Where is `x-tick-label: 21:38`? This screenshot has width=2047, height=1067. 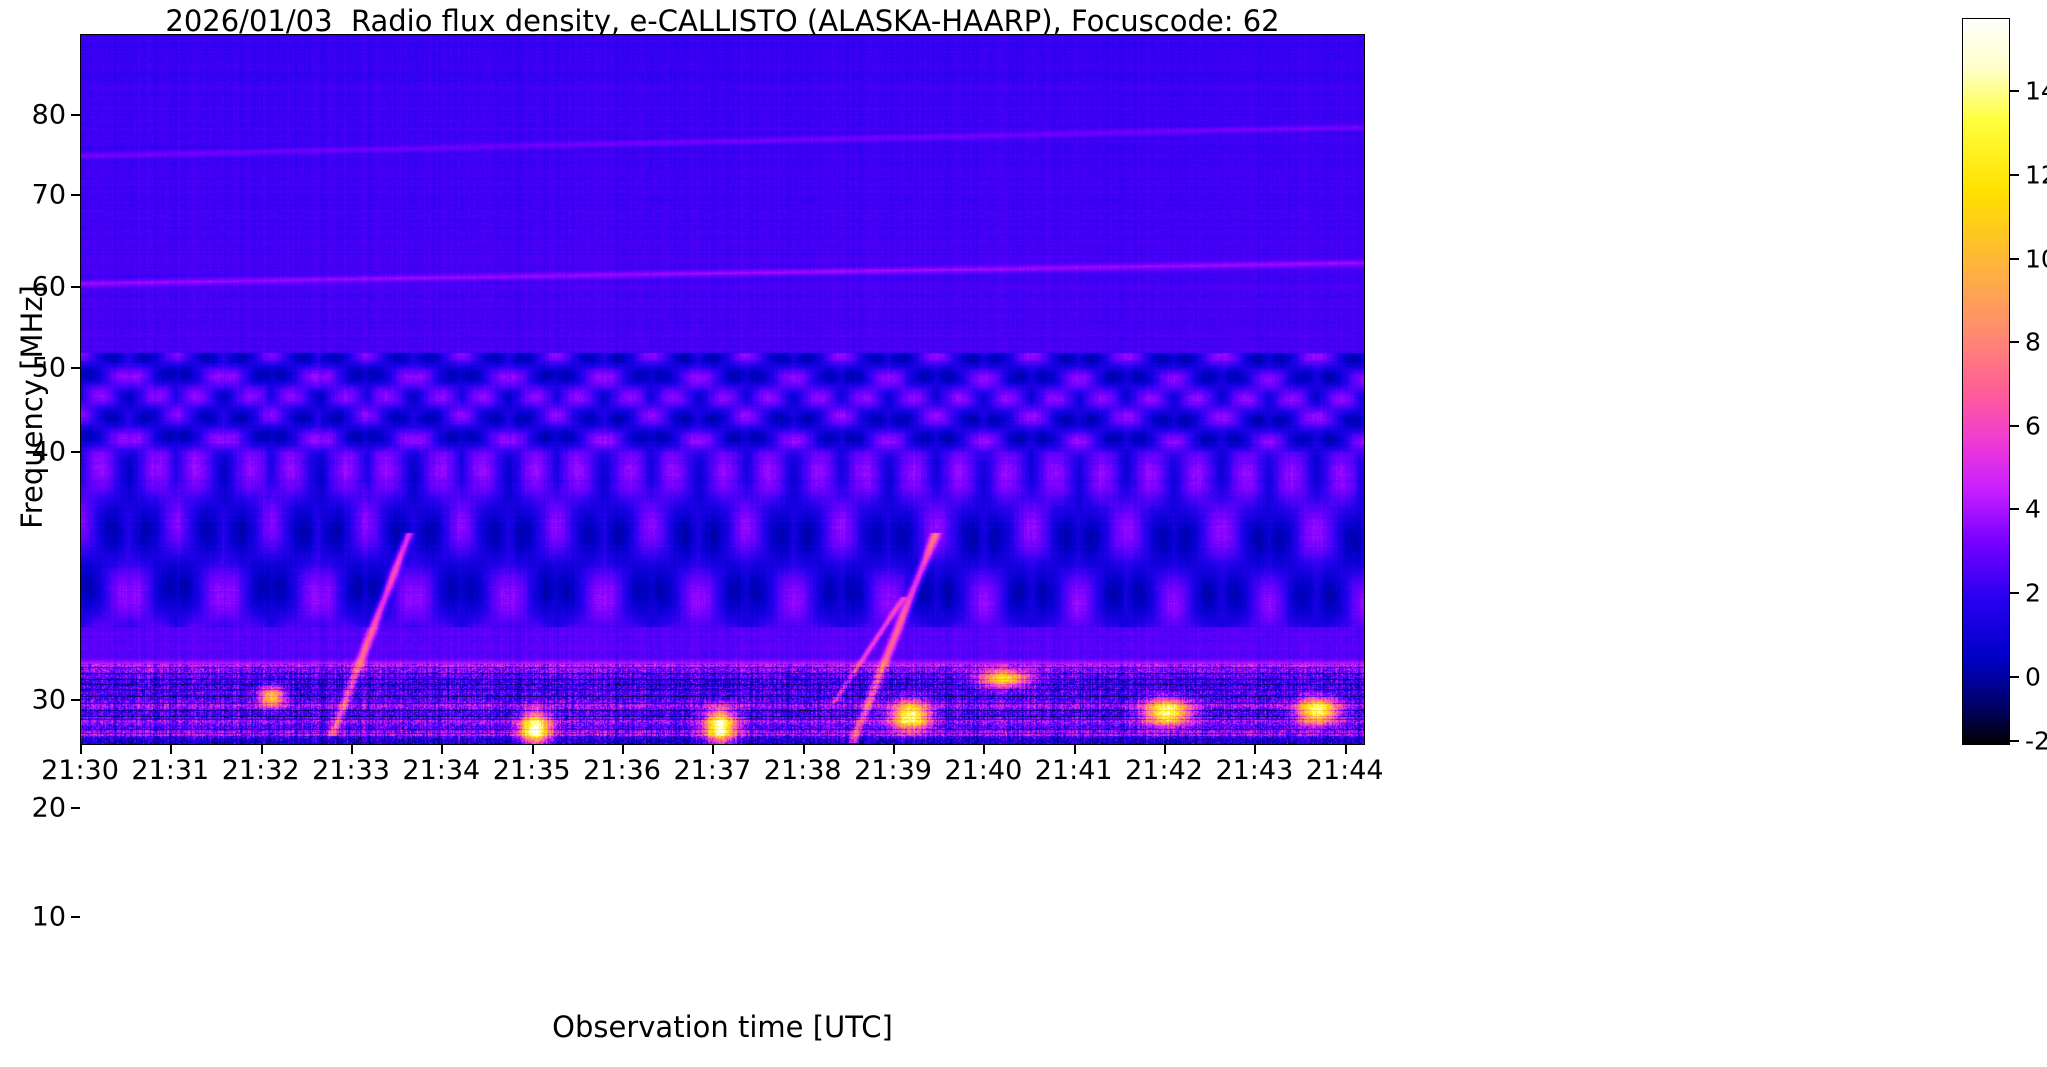
x-tick-label: 21:38 is located at coordinates (802, 770).